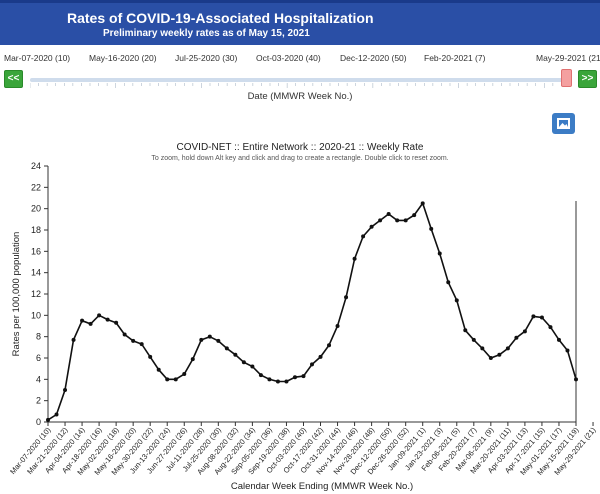 Image resolution: width=600 pixels, height=494 pixels. Describe the element at coordinates (36, 273) in the screenshot. I see `y-tick-label: 14` at that location.